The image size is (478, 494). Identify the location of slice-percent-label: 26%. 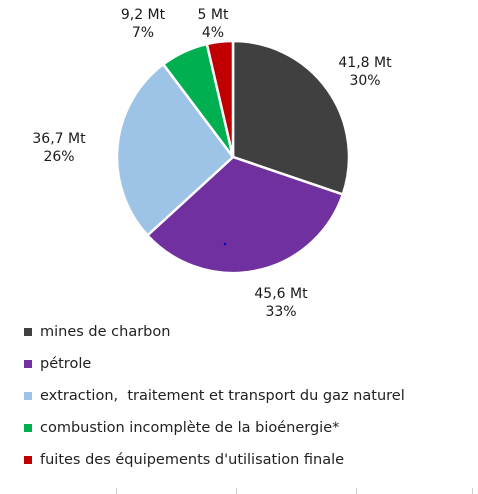
(58, 157).